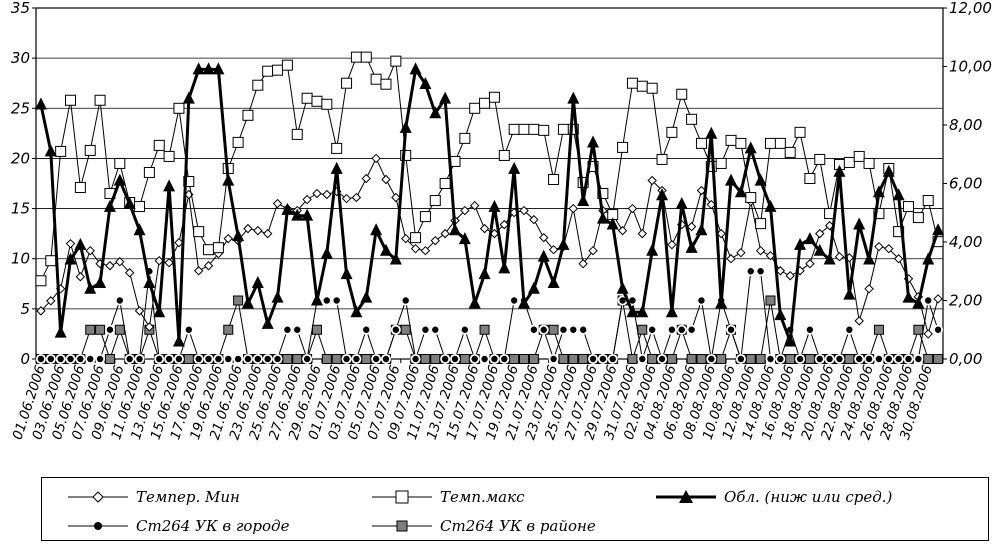 This screenshot has height=547, width=1000. Describe the element at coordinates (20, 259) in the screenshot. I see `left-tick-label: 10` at that location.